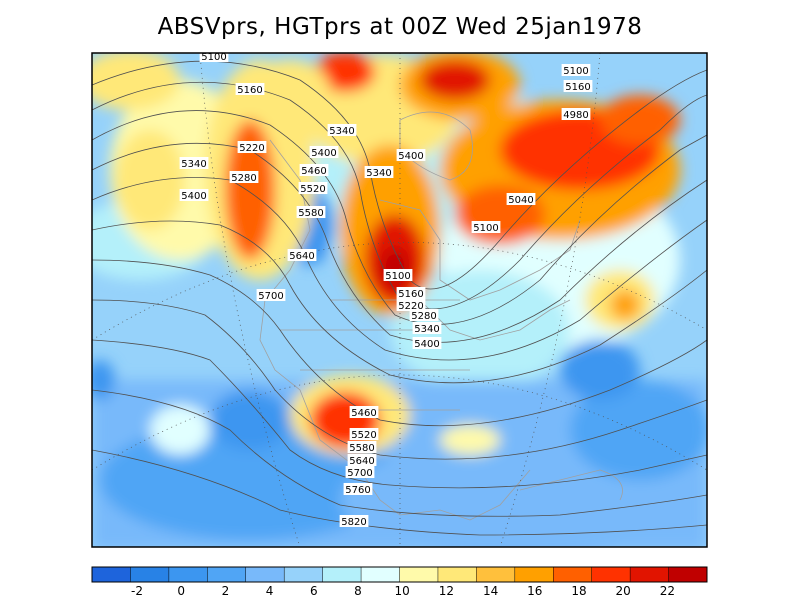  Describe the element at coordinates (534, 591) in the screenshot. I see `colorbar-tick-label: 16` at that location.